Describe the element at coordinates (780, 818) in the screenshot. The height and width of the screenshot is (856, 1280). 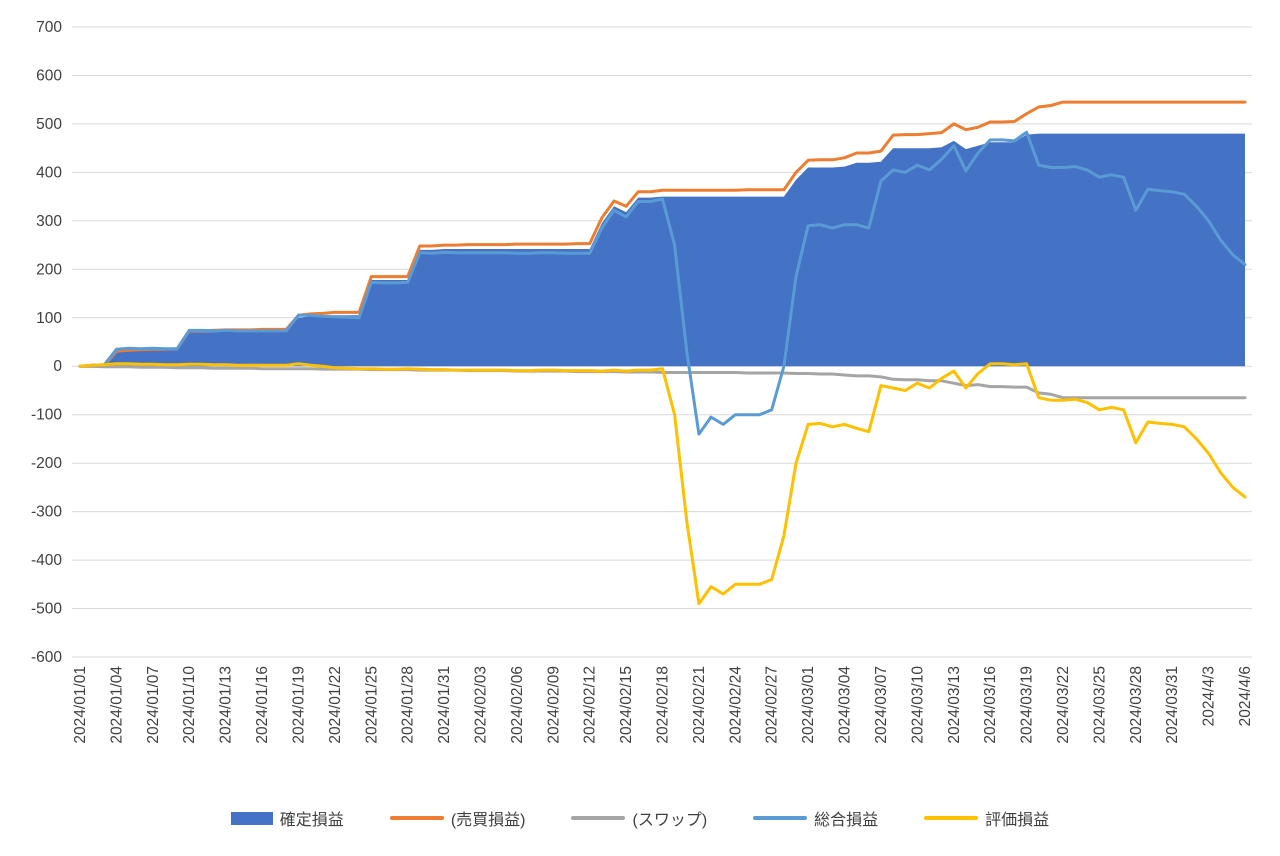
I see `legend-swatch-total-pl` at that location.